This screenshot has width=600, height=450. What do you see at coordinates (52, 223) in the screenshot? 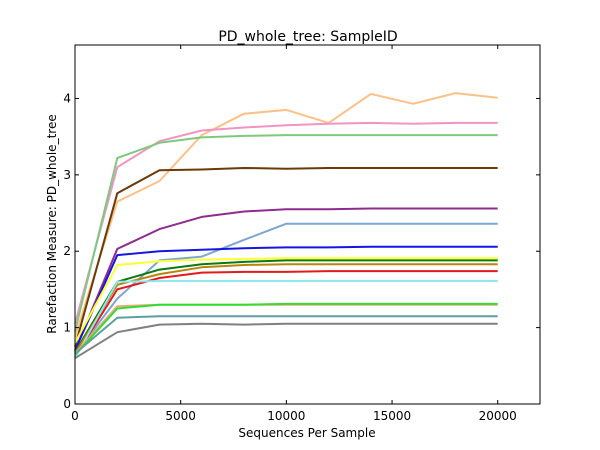
I see `y-axis-label: Rarefaction Measure: PD_whole_tree` at bounding box center [52, 223].